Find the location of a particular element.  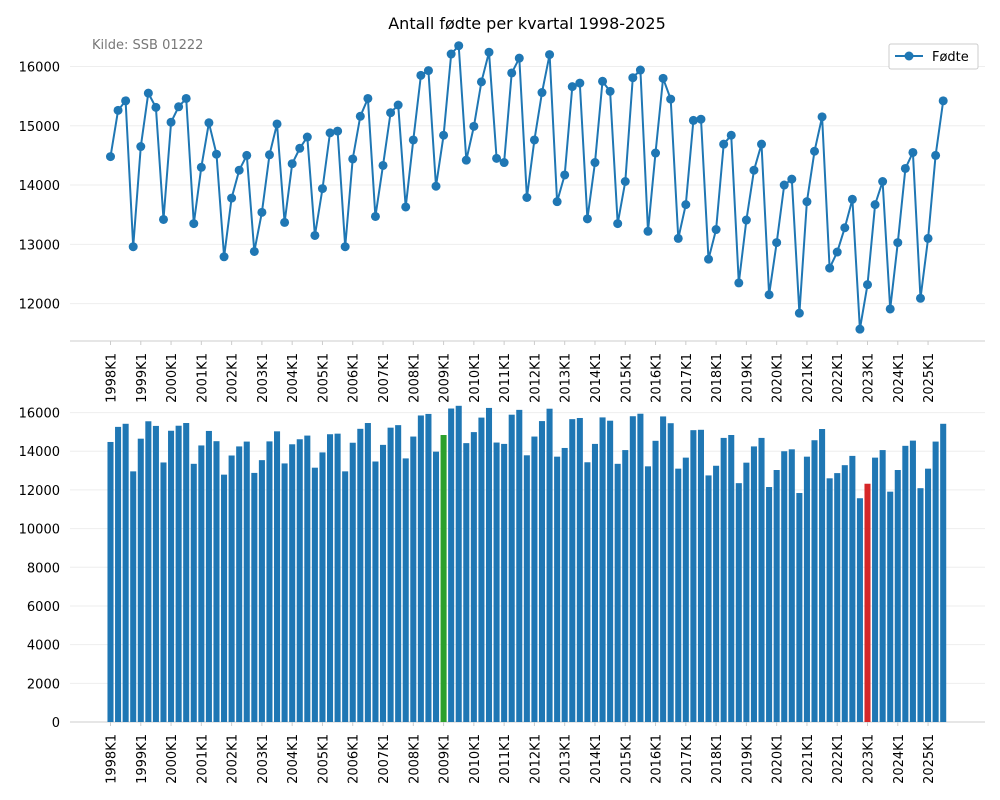

bar-x-tick-label: 2005K1 is located at coordinates (323, 759).